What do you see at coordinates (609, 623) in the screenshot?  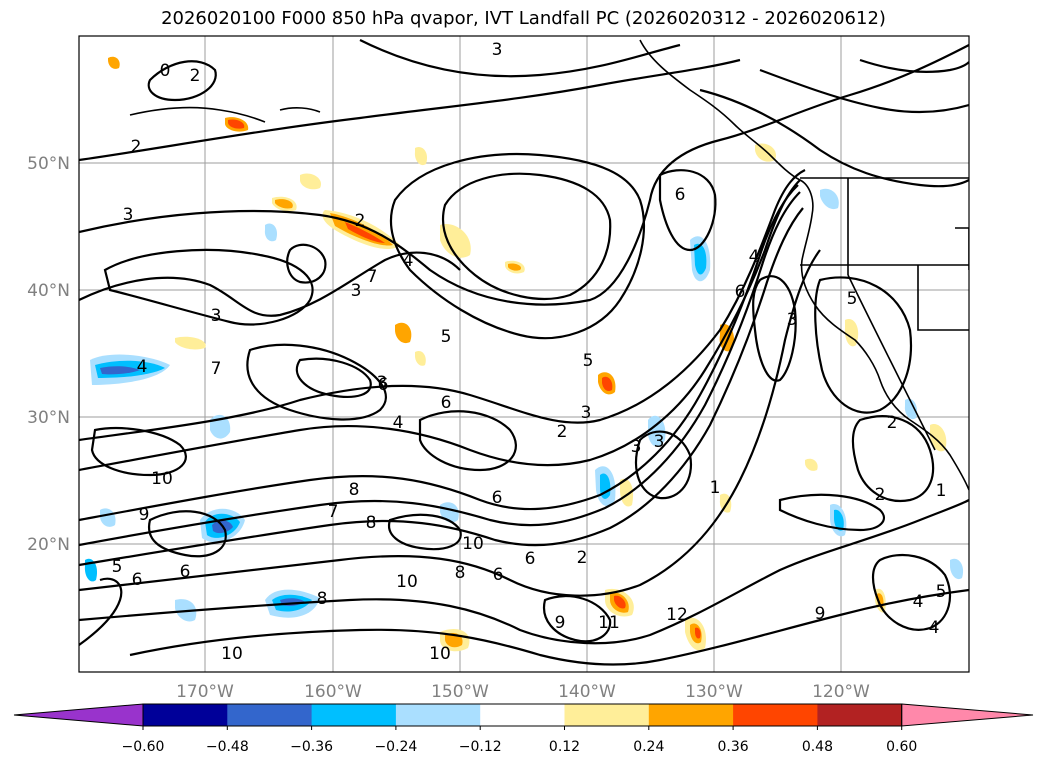 I see `contour-label: 11` at bounding box center [609, 623].